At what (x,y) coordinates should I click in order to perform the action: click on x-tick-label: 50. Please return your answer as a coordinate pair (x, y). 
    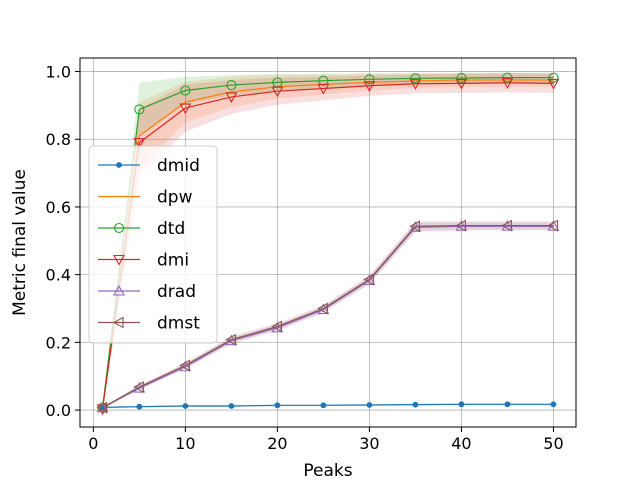
    Looking at the image, I should click on (553, 443).